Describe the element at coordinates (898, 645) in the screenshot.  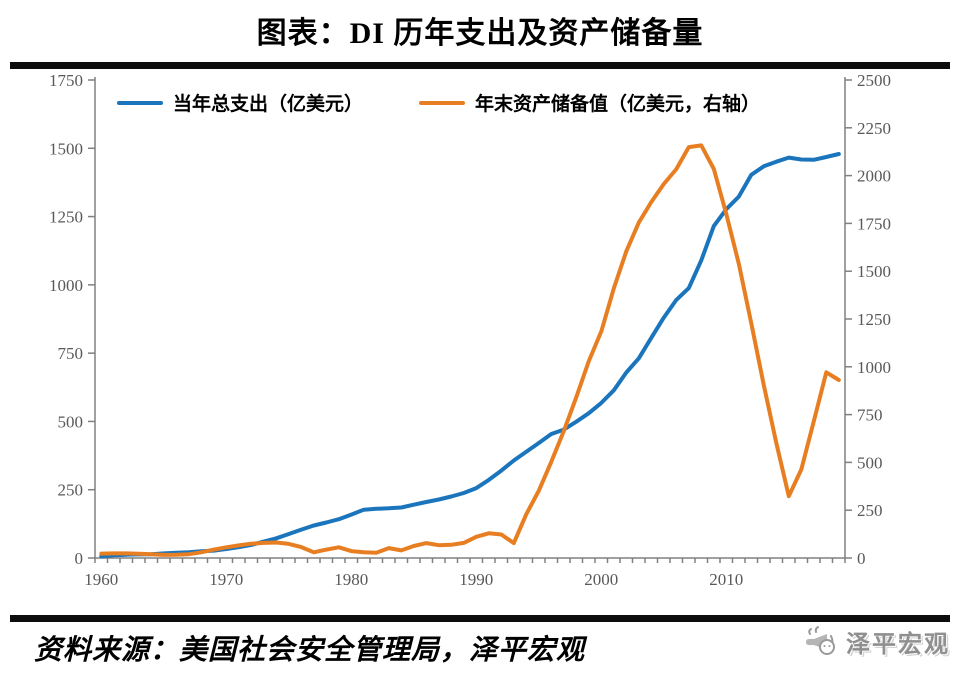
I see `brand-name: 泽平宏观` at that location.